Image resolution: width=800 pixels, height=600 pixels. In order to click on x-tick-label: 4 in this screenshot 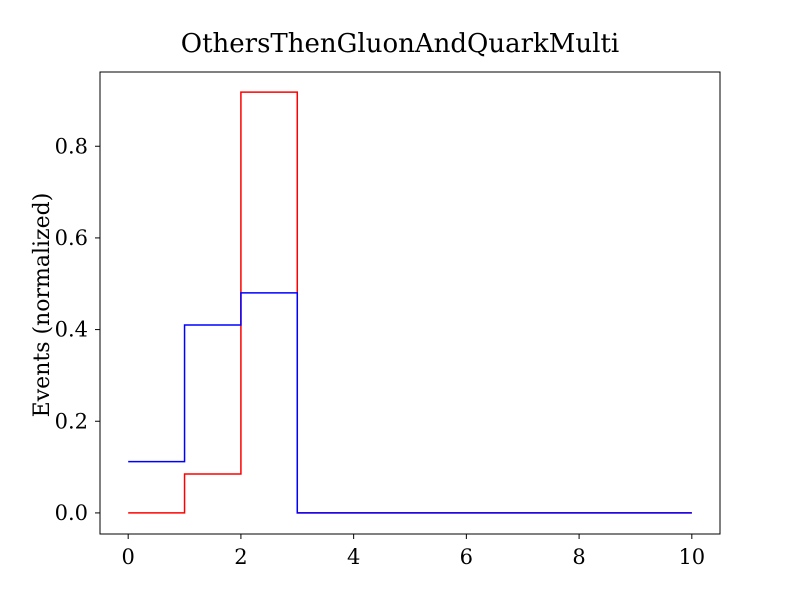, I will do `click(353, 557)`.